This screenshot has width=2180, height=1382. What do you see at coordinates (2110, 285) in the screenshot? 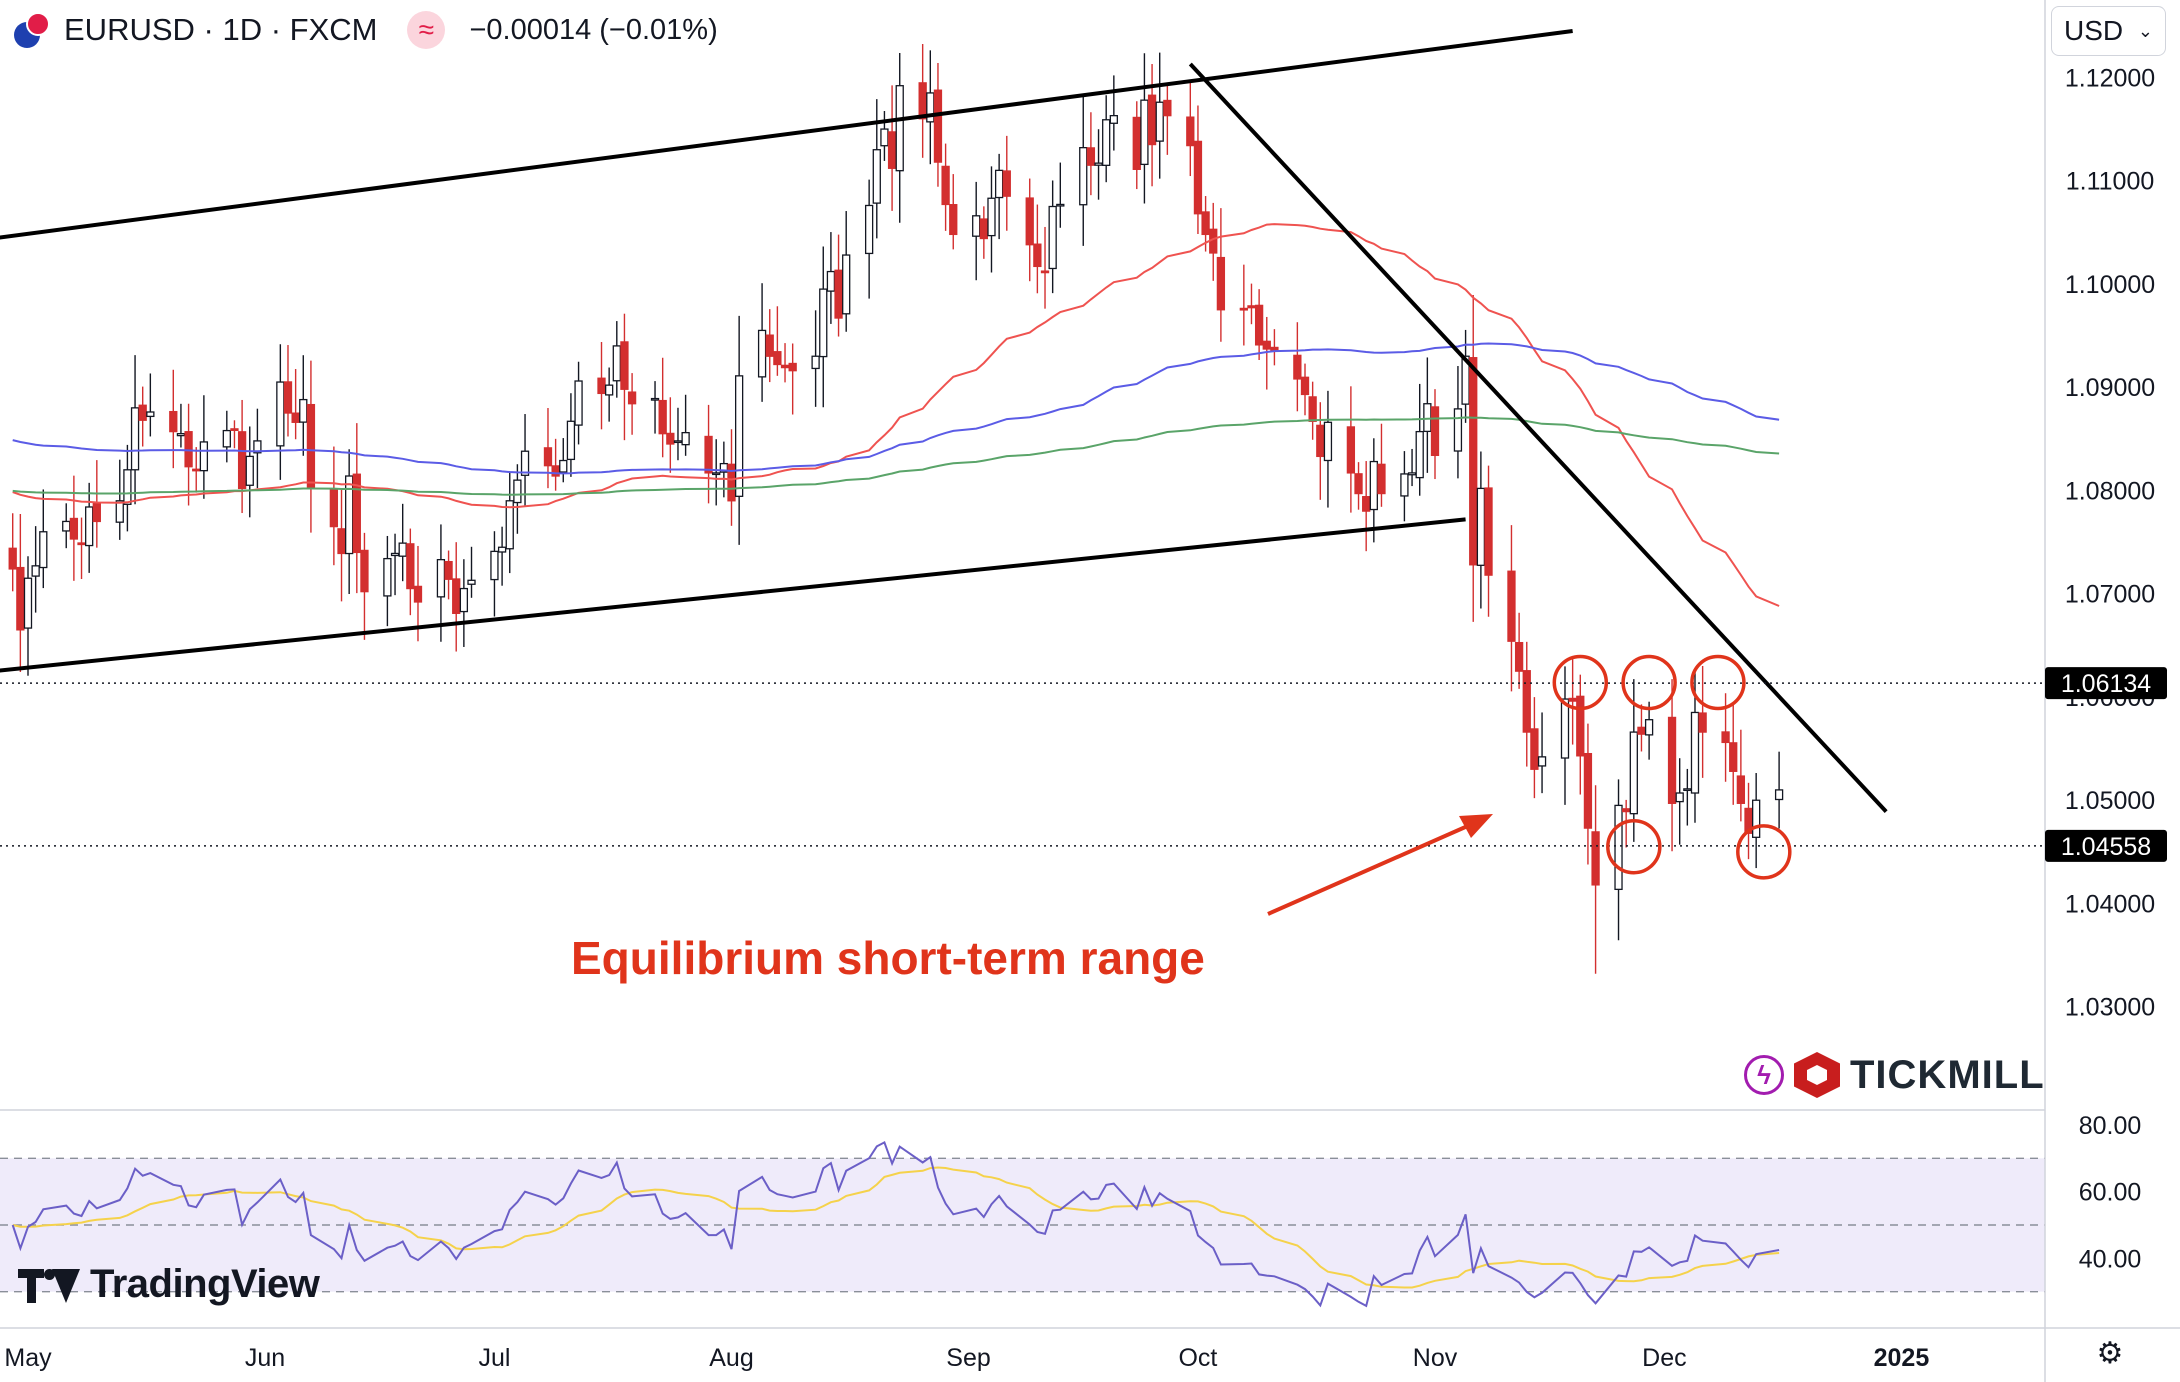
I see `price-tick-label: 1.10000` at bounding box center [2110, 285].